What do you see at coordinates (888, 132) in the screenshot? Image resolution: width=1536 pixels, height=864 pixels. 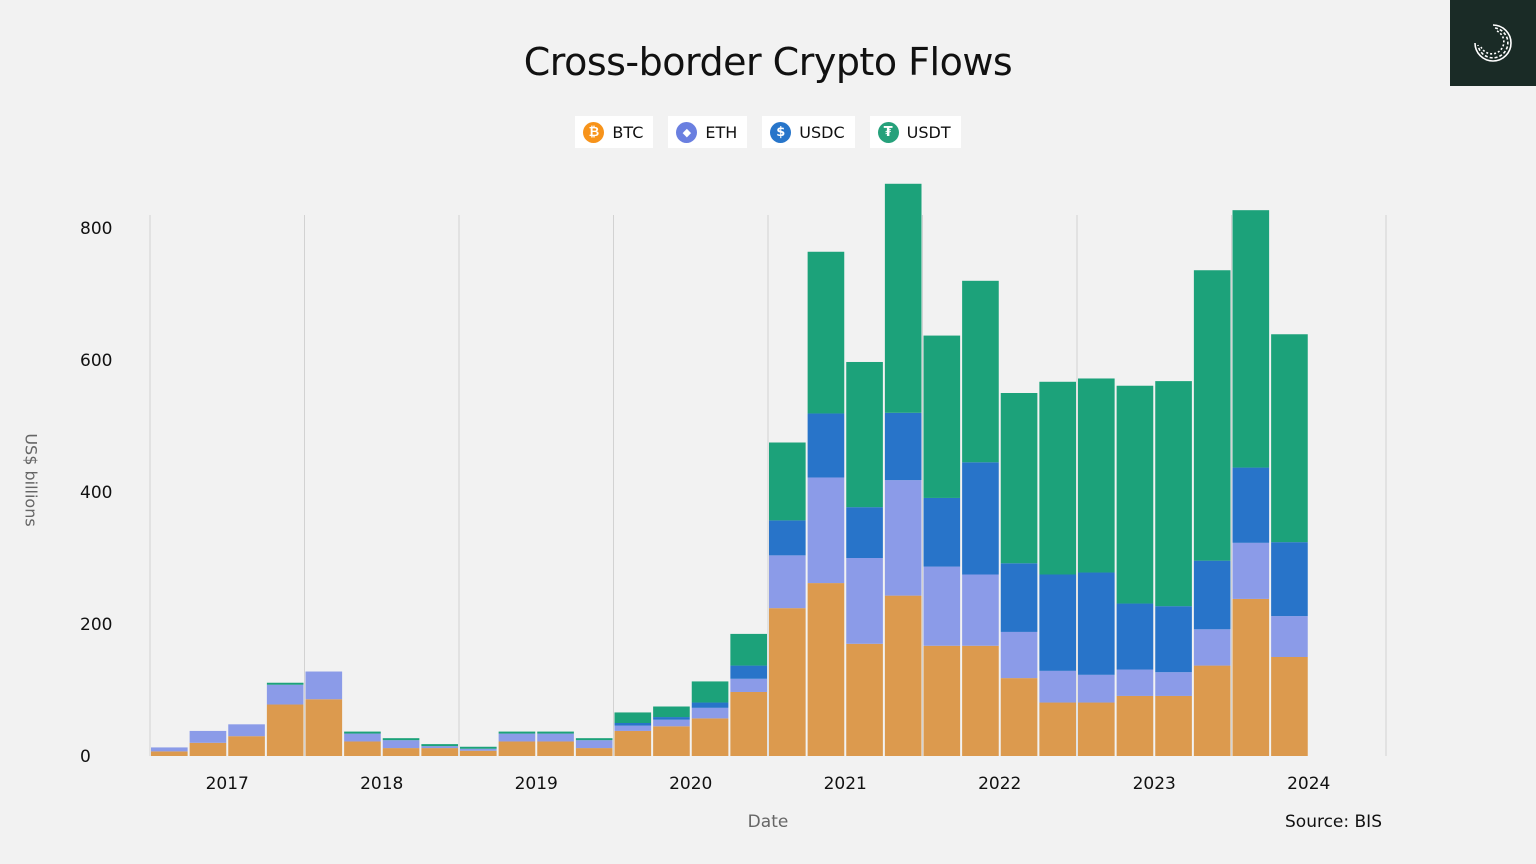 I see `tether-icon: ₮` at bounding box center [888, 132].